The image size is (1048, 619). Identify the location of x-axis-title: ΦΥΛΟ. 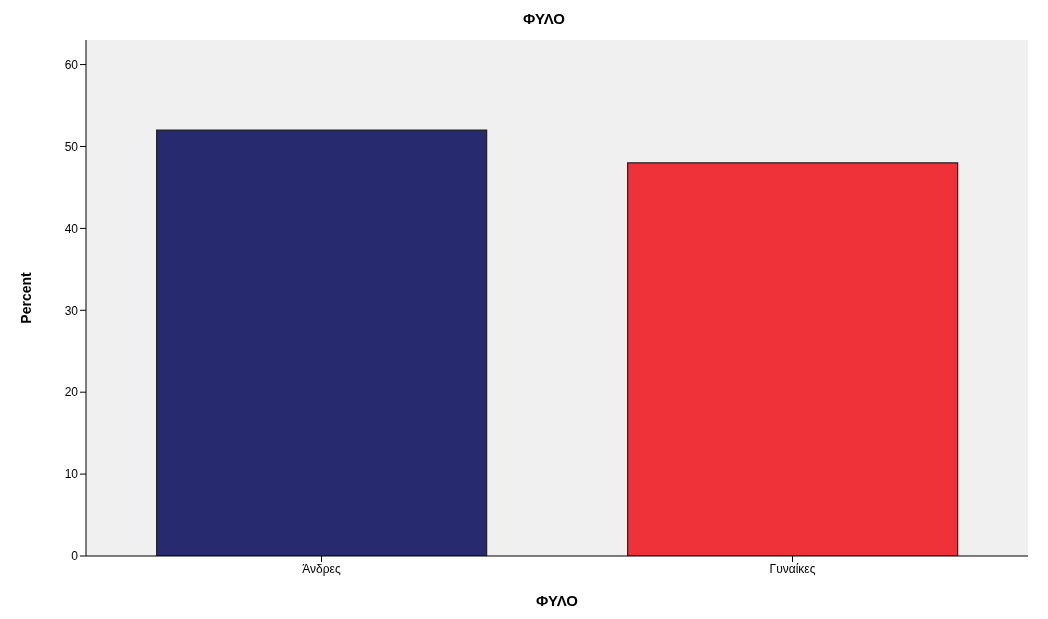
(557, 600).